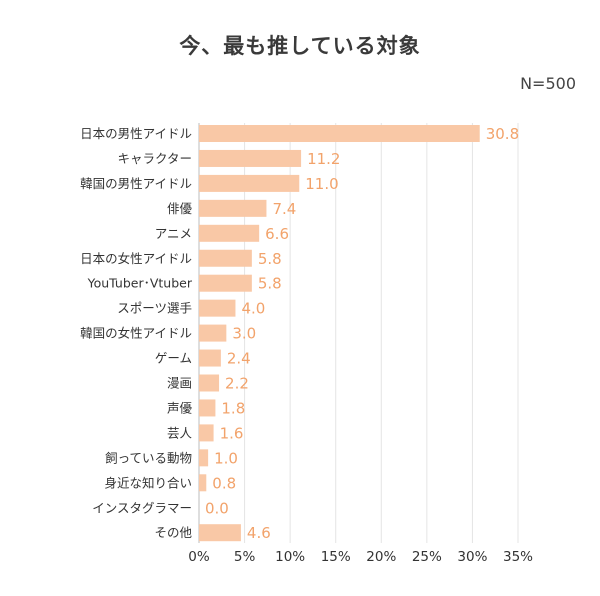 The width and height of the screenshot is (600, 596). Describe the element at coordinates (360, 557) in the screenshot. I see `x-axis-ticks: 0% 5% 10% 15% 20% 25% 30% 35%` at that location.